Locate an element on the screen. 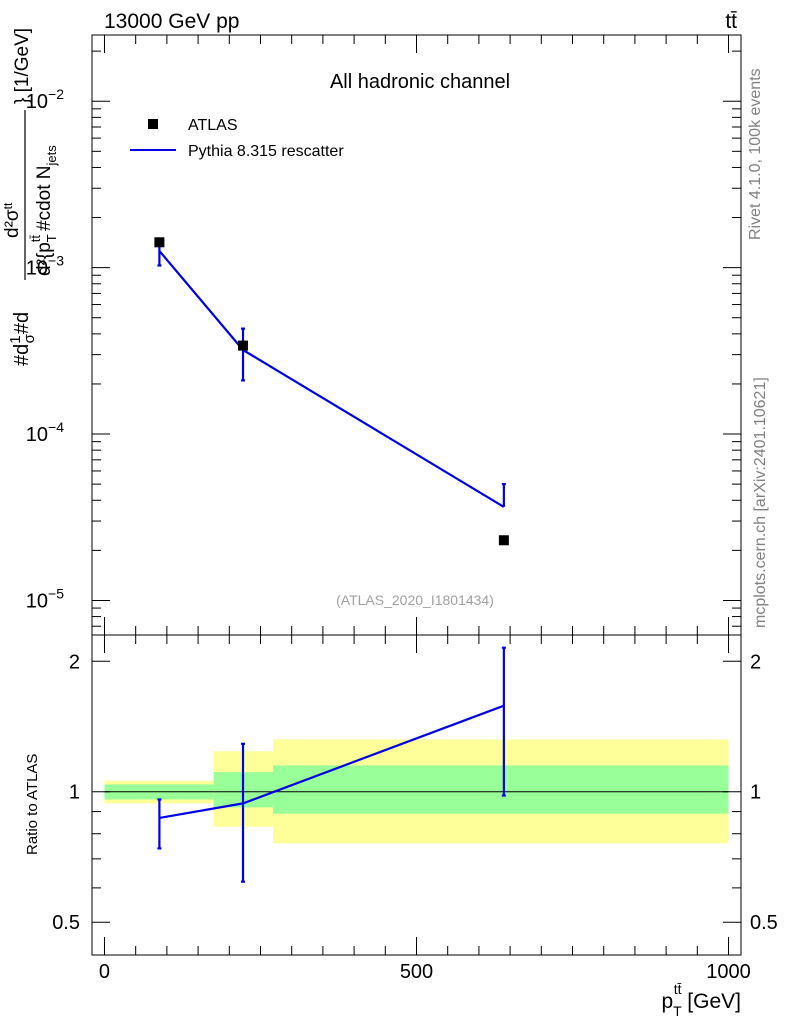 Image resolution: width=786 pixels, height=1024 pixels. mcplots-source-label: mcplots.cern.ch [arXiv:2401.10621] is located at coordinates (760, 502).